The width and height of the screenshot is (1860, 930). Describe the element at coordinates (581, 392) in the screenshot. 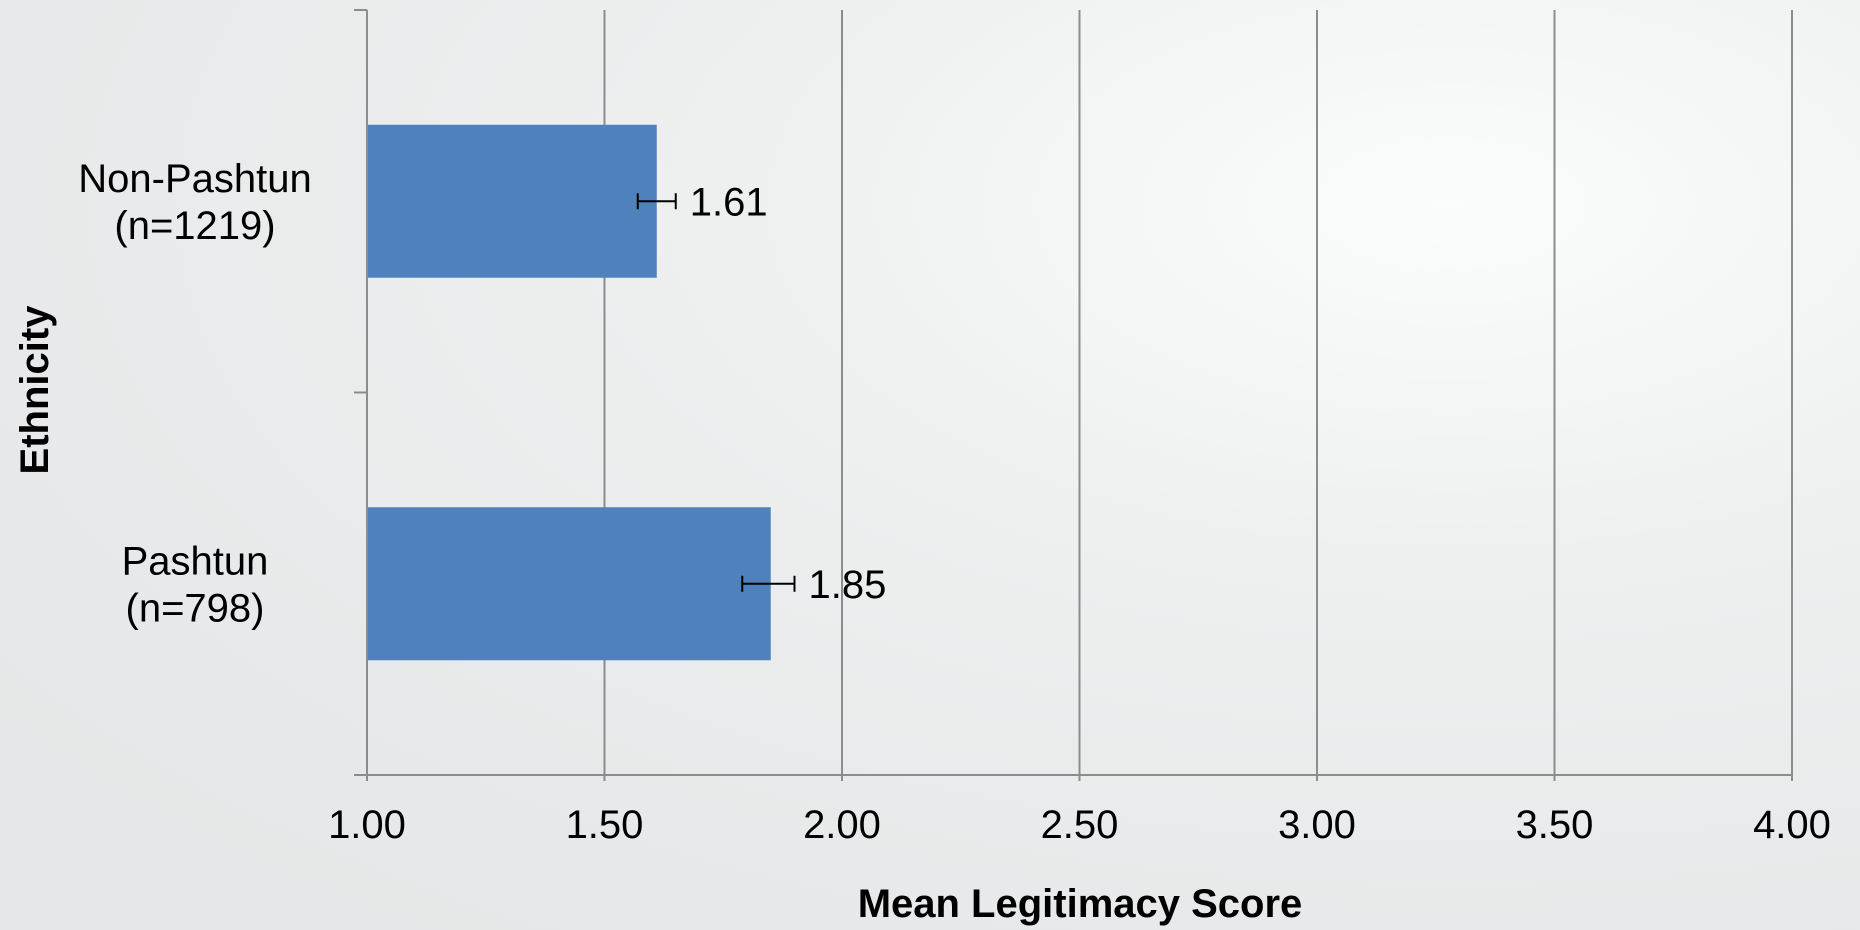

I see `bars` at that location.